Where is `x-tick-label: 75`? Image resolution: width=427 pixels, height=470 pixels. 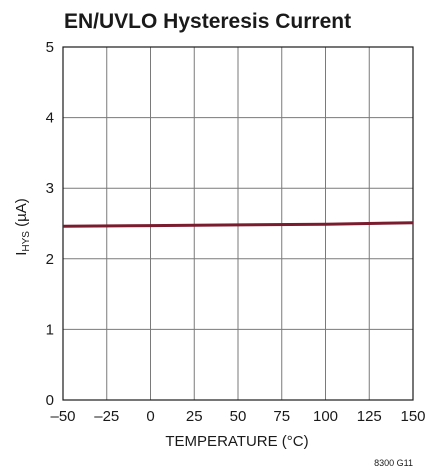
x-tick-label: 75 is located at coordinates (281, 416).